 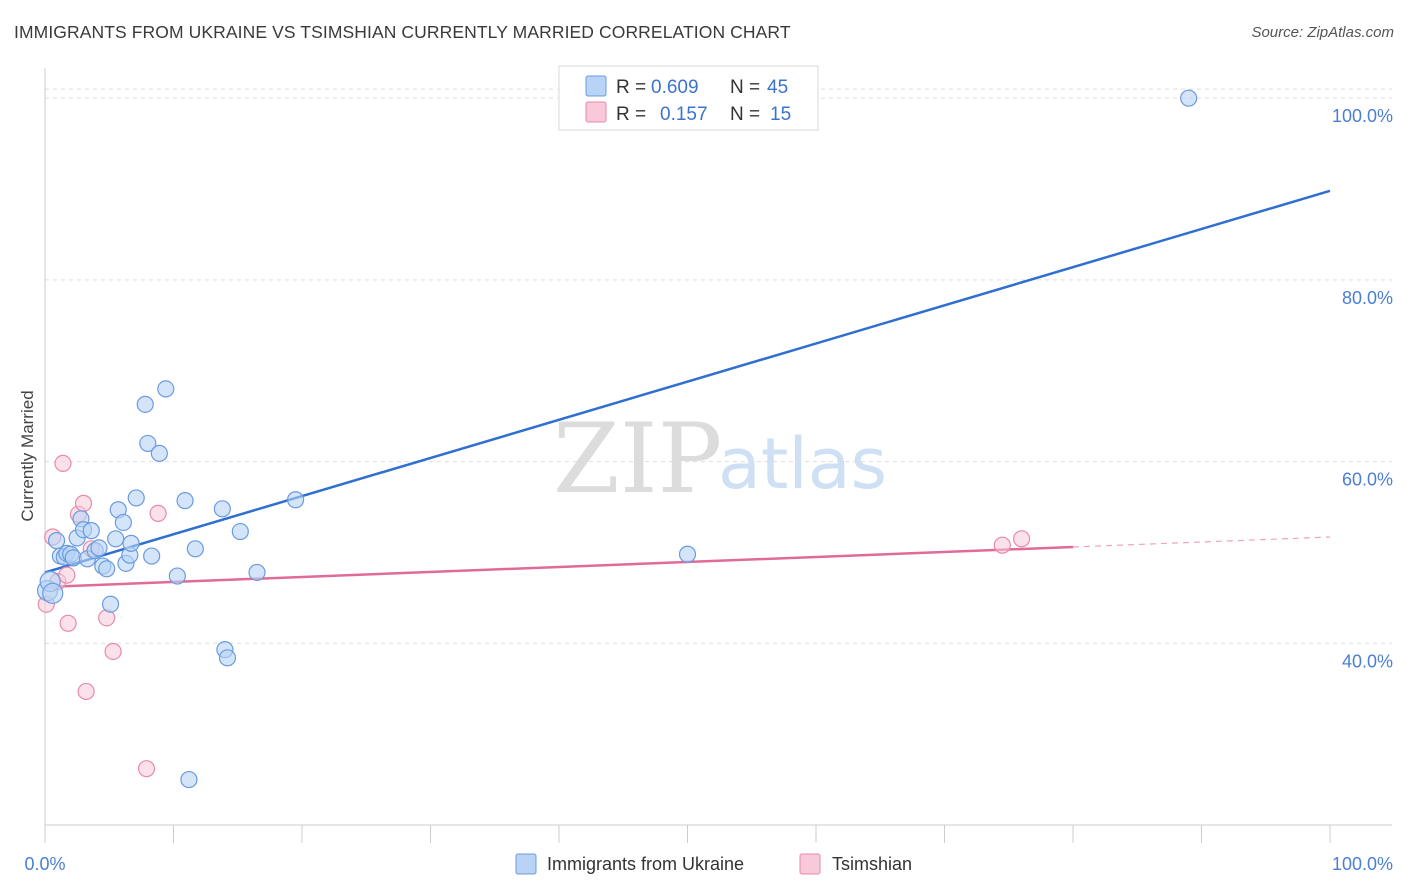 What do you see at coordinates (810, 864) in the screenshot?
I see `bottom-legend-swatch-tsimshian` at bounding box center [810, 864].